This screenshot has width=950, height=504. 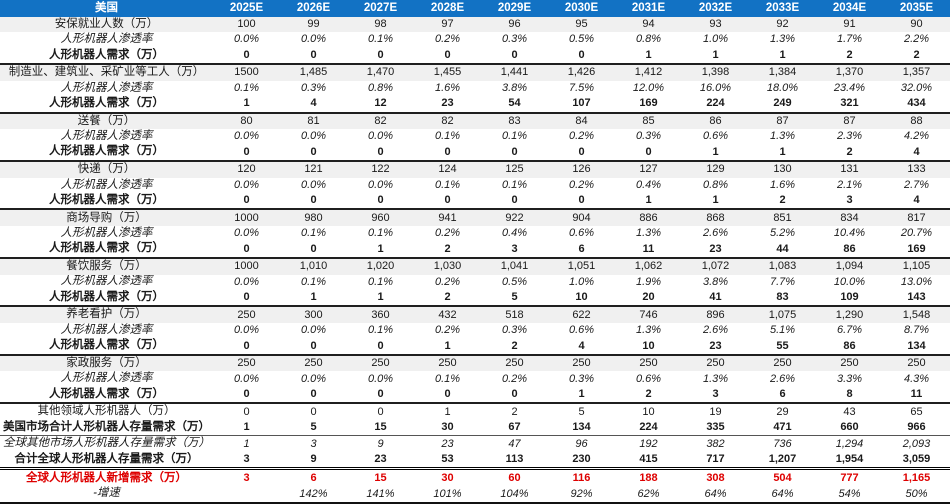 I want to click on cell: 116, so click(x=581, y=477).